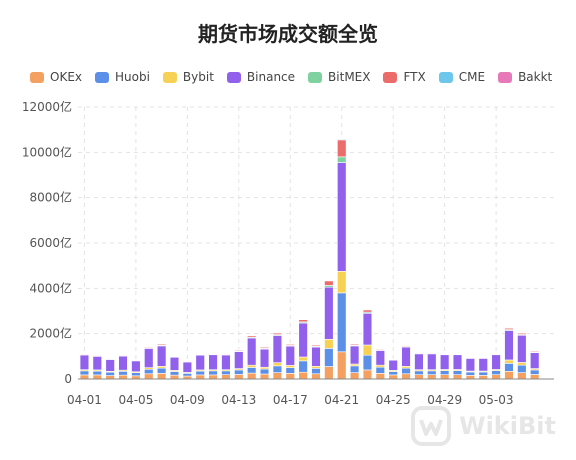 This screenshot has height=460, width=576. I want to click on bar-segment-bitmex, so click(342, 159).